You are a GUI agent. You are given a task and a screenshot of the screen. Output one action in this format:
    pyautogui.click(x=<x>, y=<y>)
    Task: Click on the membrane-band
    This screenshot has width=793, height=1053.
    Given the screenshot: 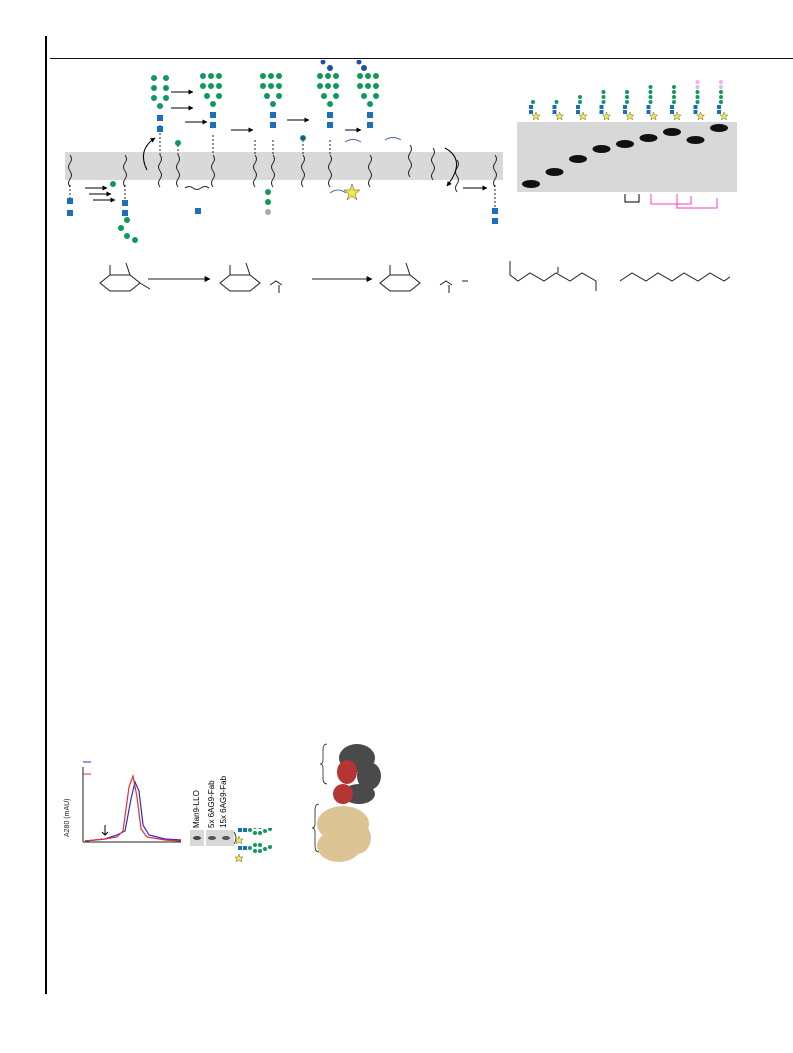 What is the action you would take?
    pyautogui.click(x=284, y=166)
    